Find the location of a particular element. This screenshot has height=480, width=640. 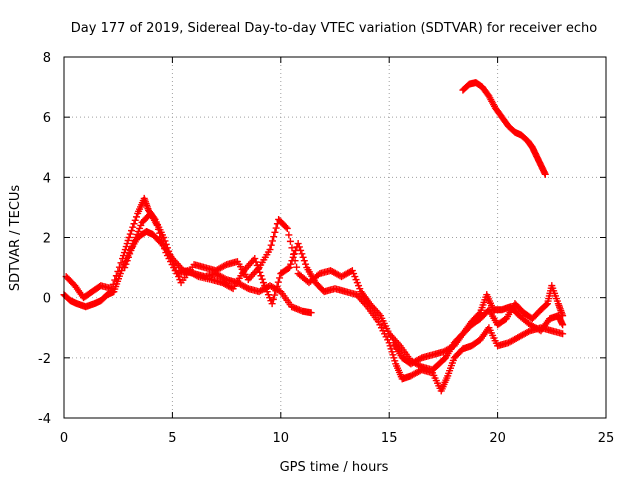

x-tick-label: 5 is located at coordinates (172, 438).